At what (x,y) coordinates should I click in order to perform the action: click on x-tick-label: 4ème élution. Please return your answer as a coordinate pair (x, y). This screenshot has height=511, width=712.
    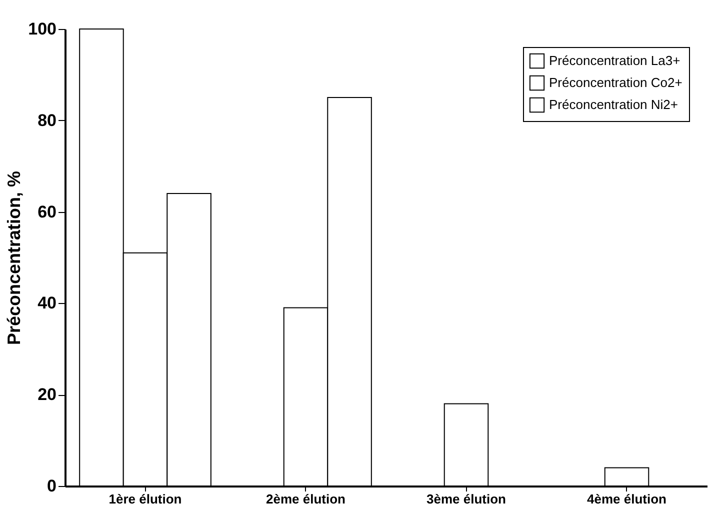
    Looking at the image, I should click on (627, 499).